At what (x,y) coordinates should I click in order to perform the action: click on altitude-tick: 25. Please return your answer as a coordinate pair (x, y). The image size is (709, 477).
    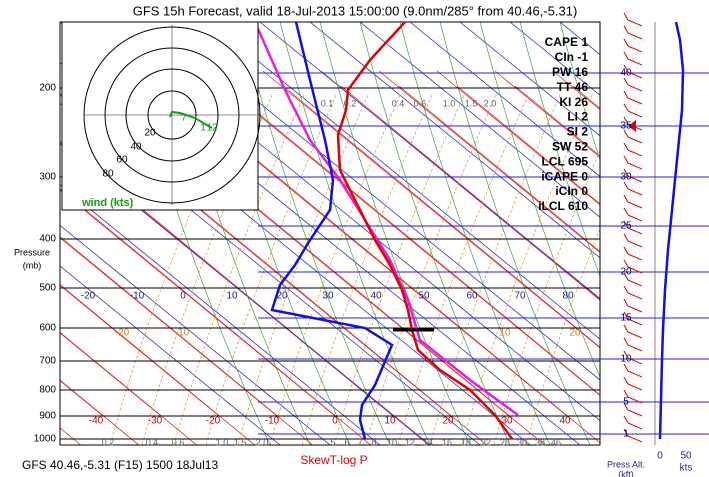
    Looking at the image, I should click on (626, 226).